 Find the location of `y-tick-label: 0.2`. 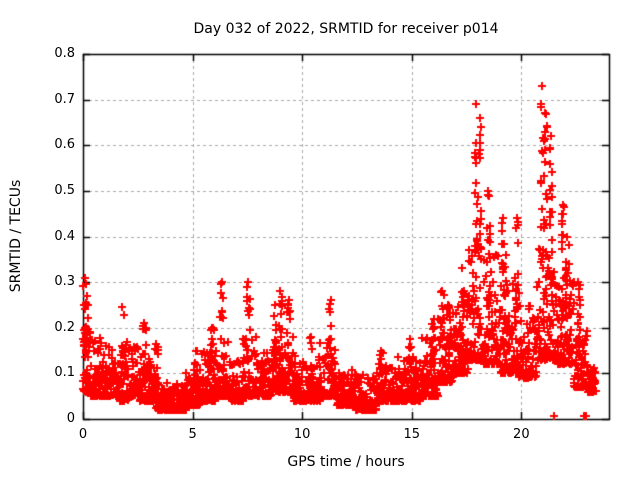

y-tick-label: 0.2 is located at coordinates (64, 327).